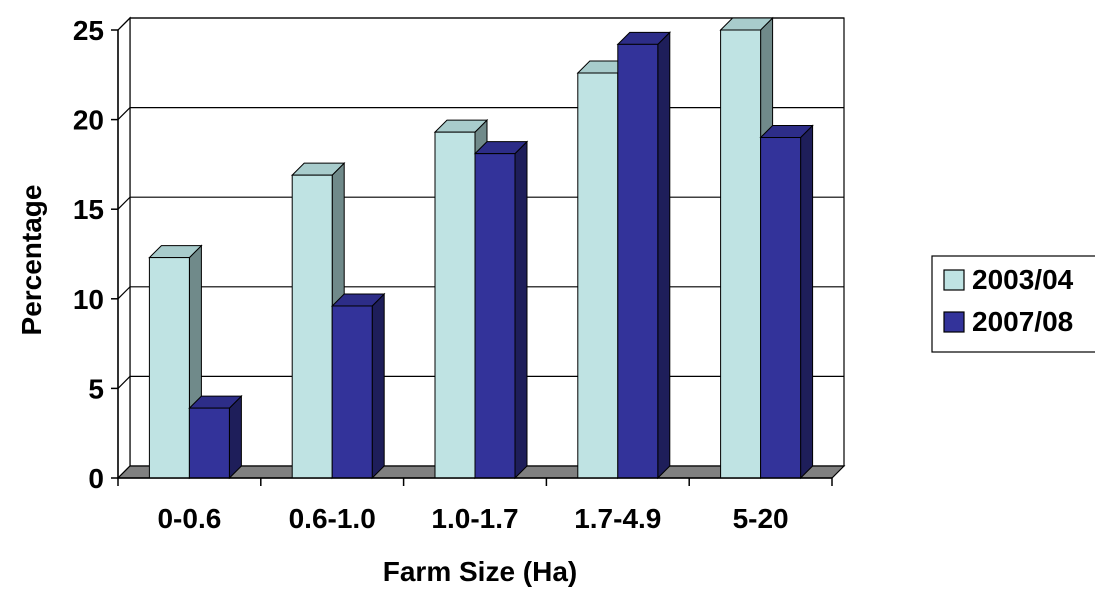 This screenshot has width=1095, height=590. I want to click on y-axis-title: Percentage, so click(31, 260).